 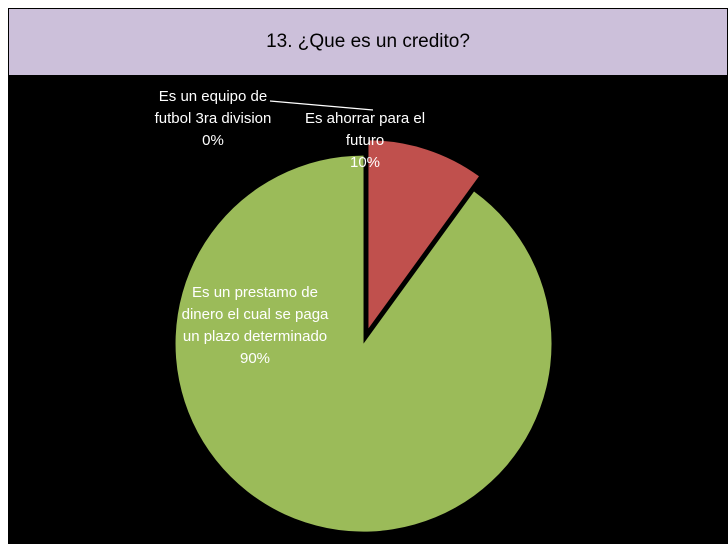 I want to click on data-label: Es un equipo de futbol 3ra division 0%, so click(x=213, y=119).